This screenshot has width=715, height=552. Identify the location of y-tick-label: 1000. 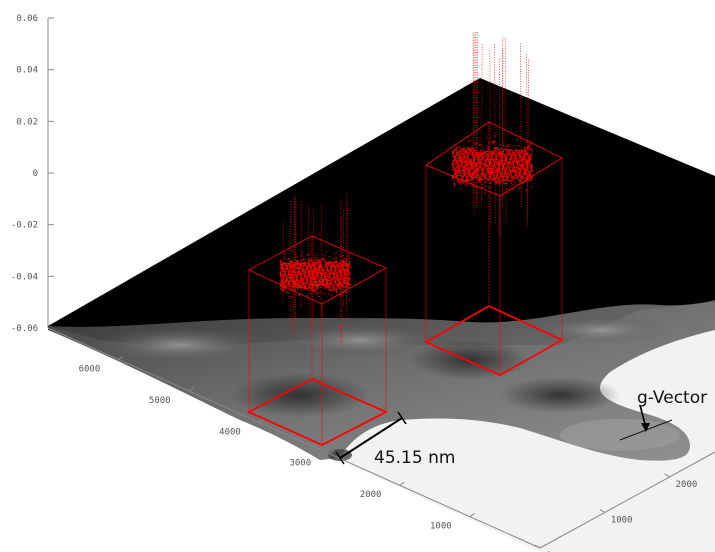
(622, 520).